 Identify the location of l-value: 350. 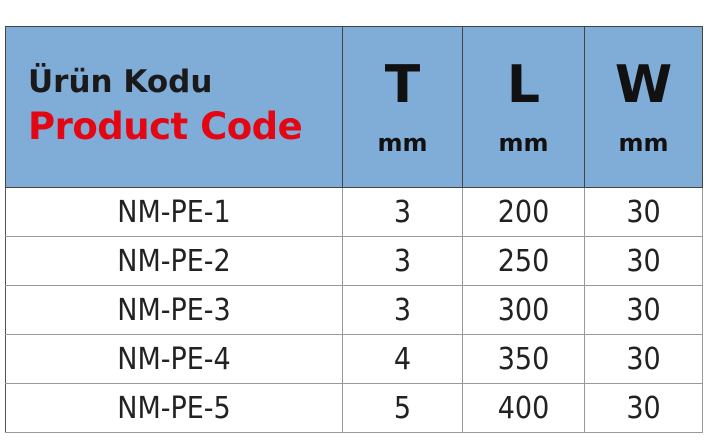
(523, 359).